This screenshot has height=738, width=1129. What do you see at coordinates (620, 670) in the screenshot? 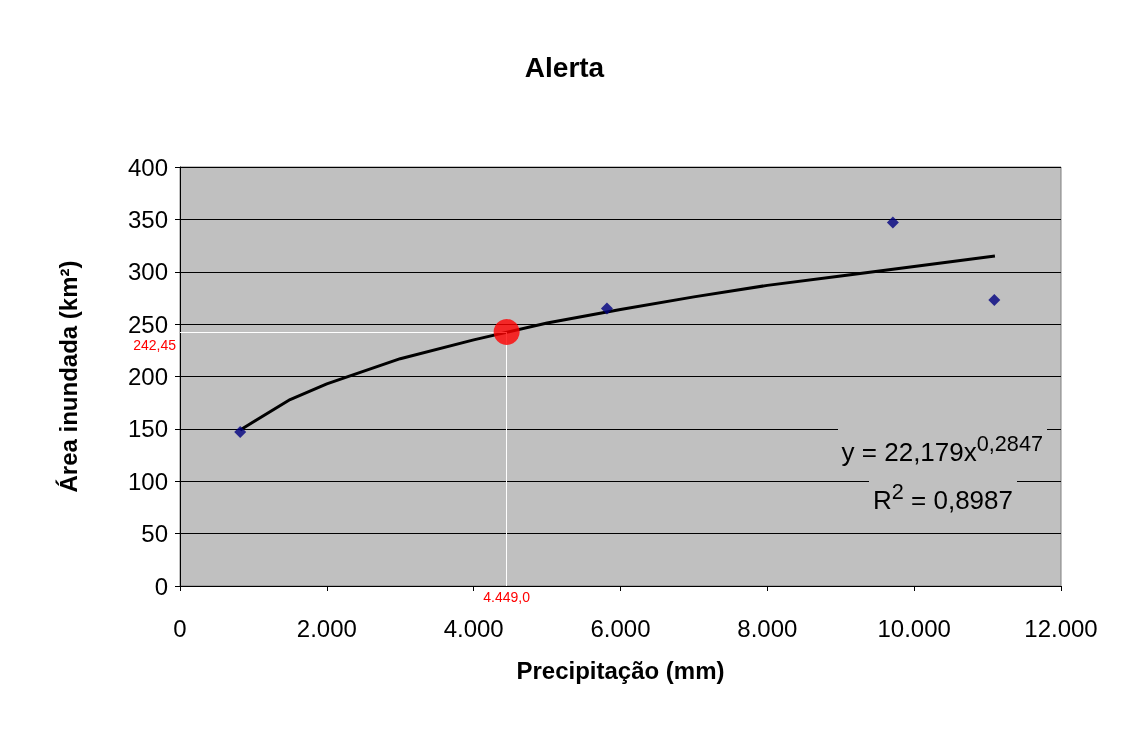
I see `x-axis-title: Precipitação (mm)` at bounding box center [620, 670].